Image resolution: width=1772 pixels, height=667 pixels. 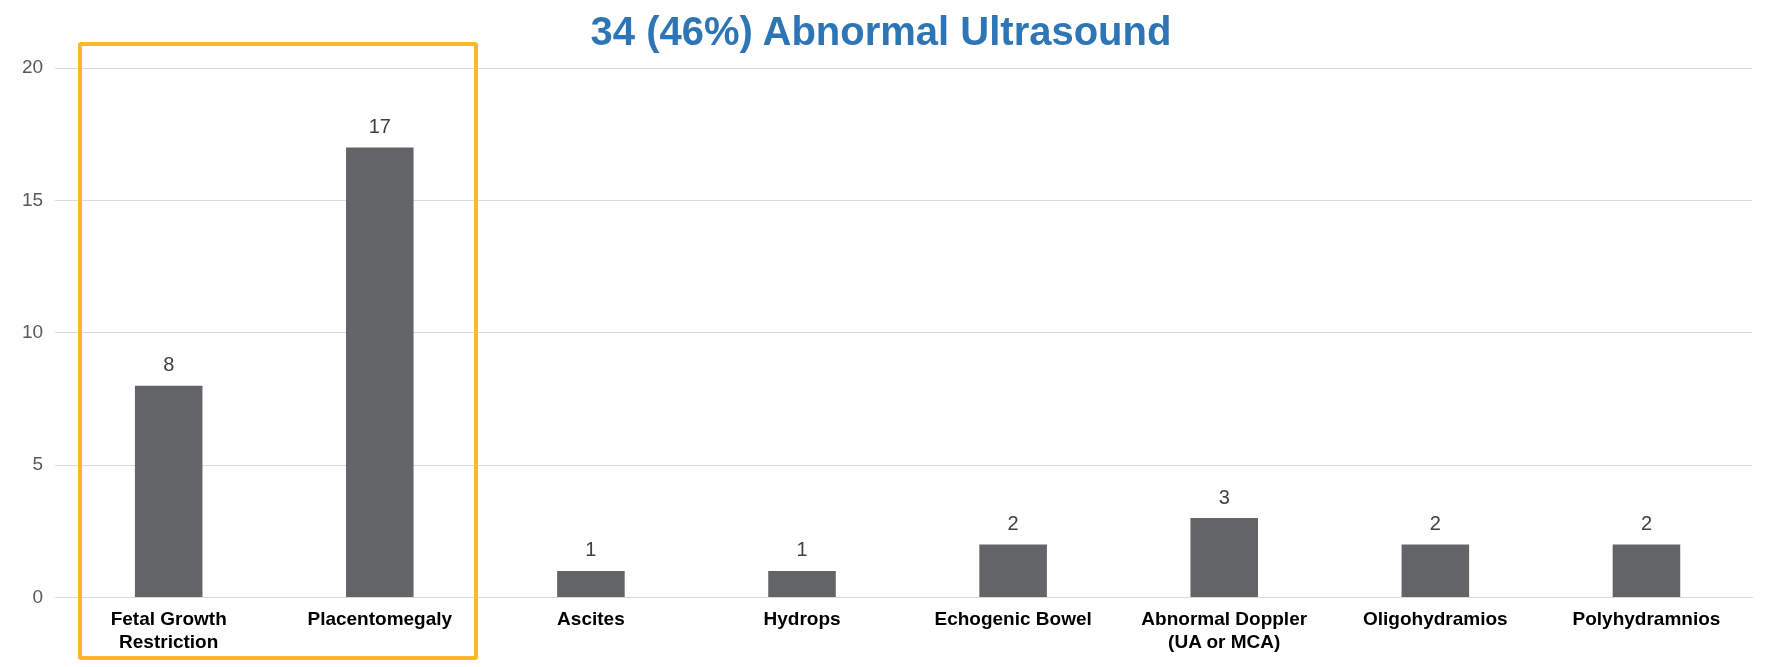 I want to click on x-tick-label: Abnormal Doppler (UA or MCA), so click(x=1224, y=630).